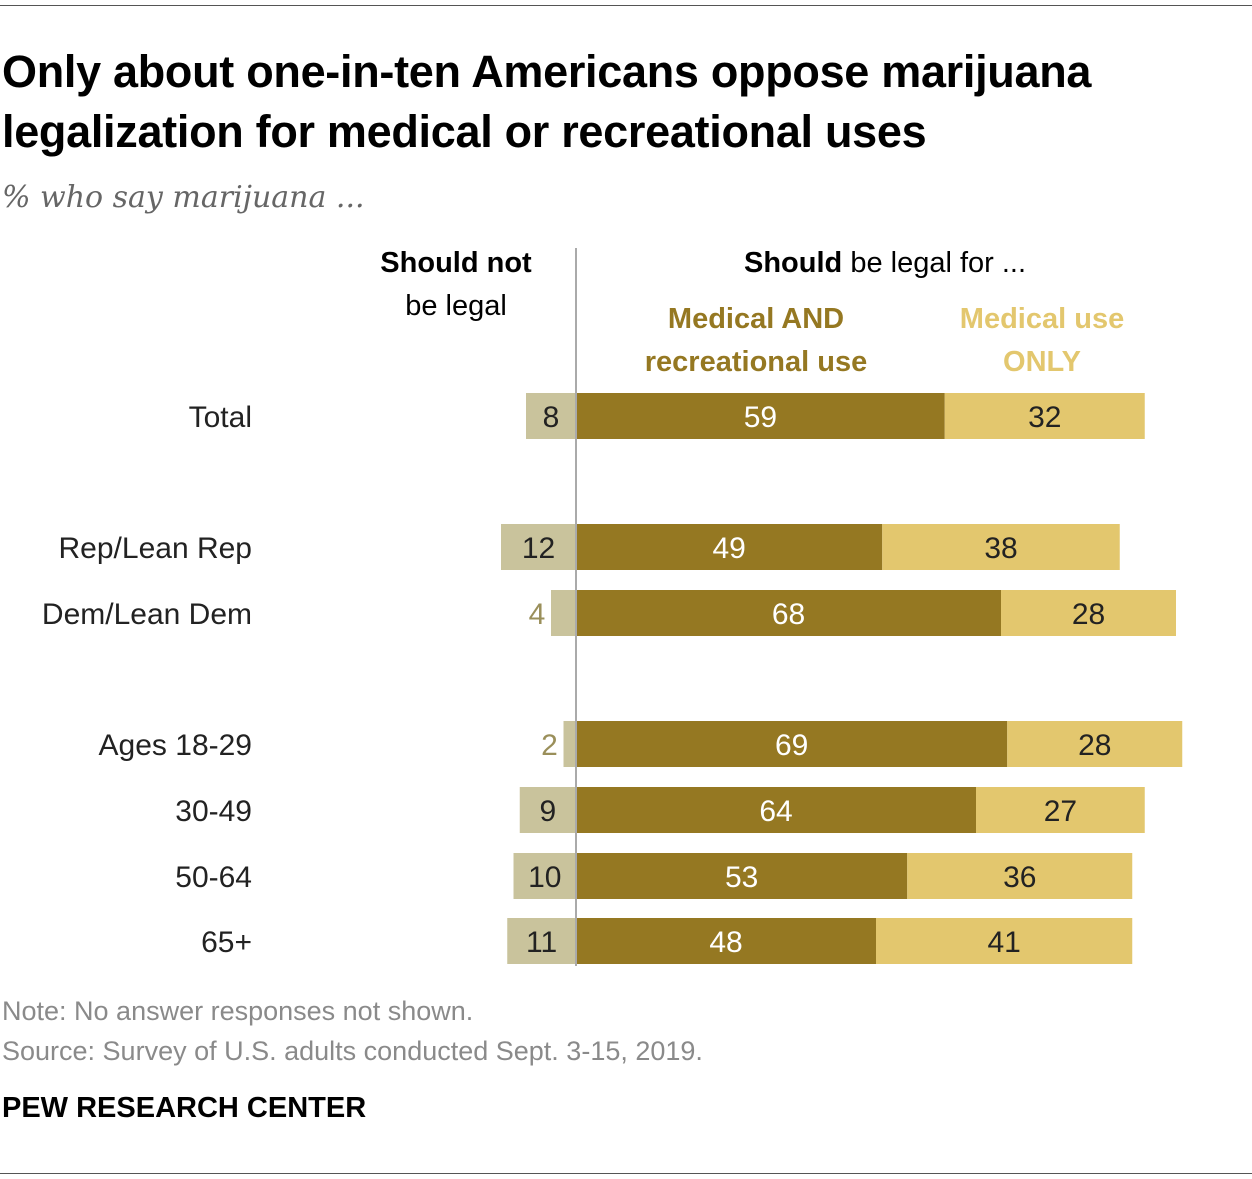 This screenshot has width=1252, height=1179. What do you see at coordinates (756, 362) in the screenshot?
I see `legend-med-rec-line2: recreational use` at bounding box center [756, 362].